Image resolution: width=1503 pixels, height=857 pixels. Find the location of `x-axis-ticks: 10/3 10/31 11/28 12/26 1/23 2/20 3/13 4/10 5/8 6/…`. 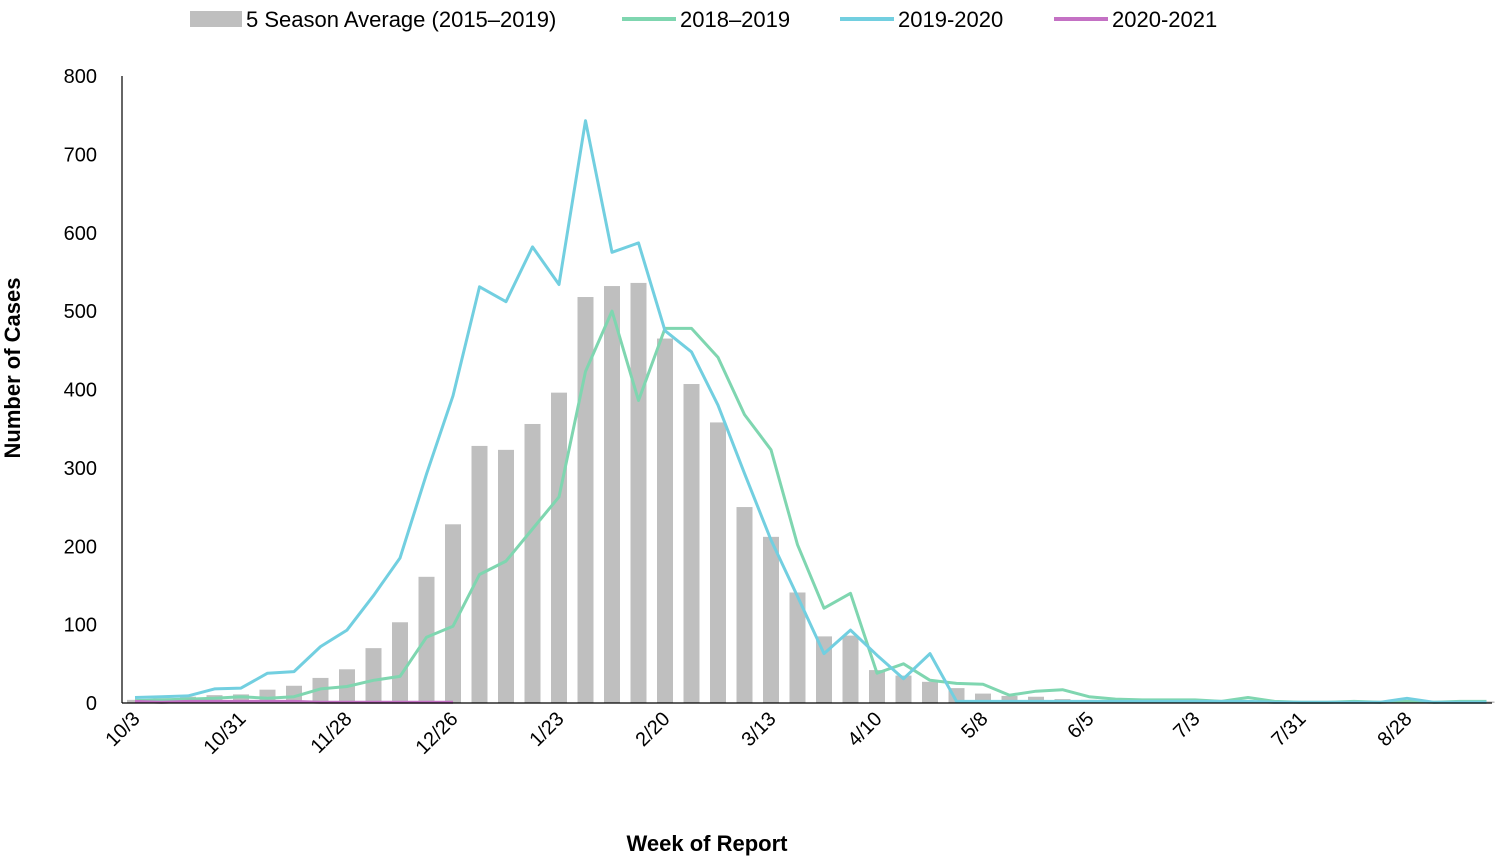

x-axis-ticks: 10/3 10/31 11/28 12/26 1/23 2/20 3/13 4/10 5/8 6/… is located at coordinates (758, 733).